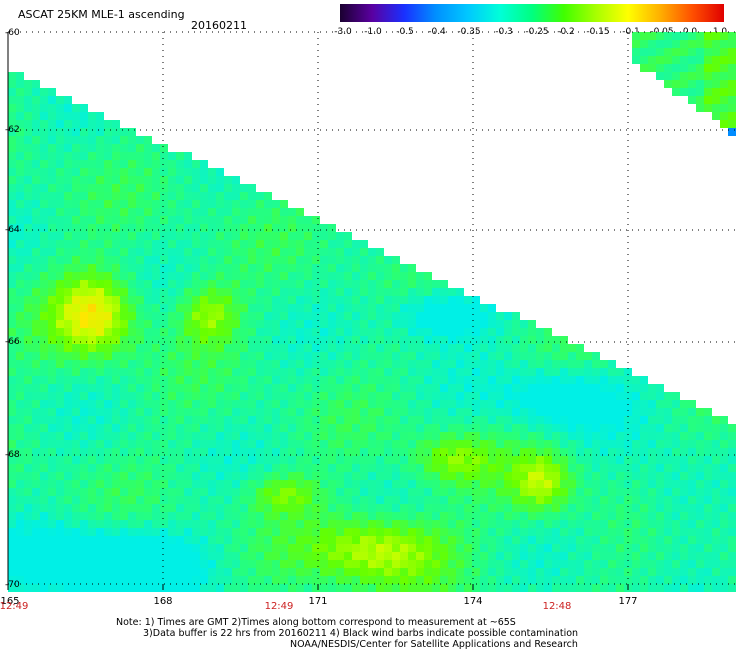  What do you see at coordinates (343, 32) in the screenshot?
I see `colorbar-label: -3.0` at bounding box center [343, 32].